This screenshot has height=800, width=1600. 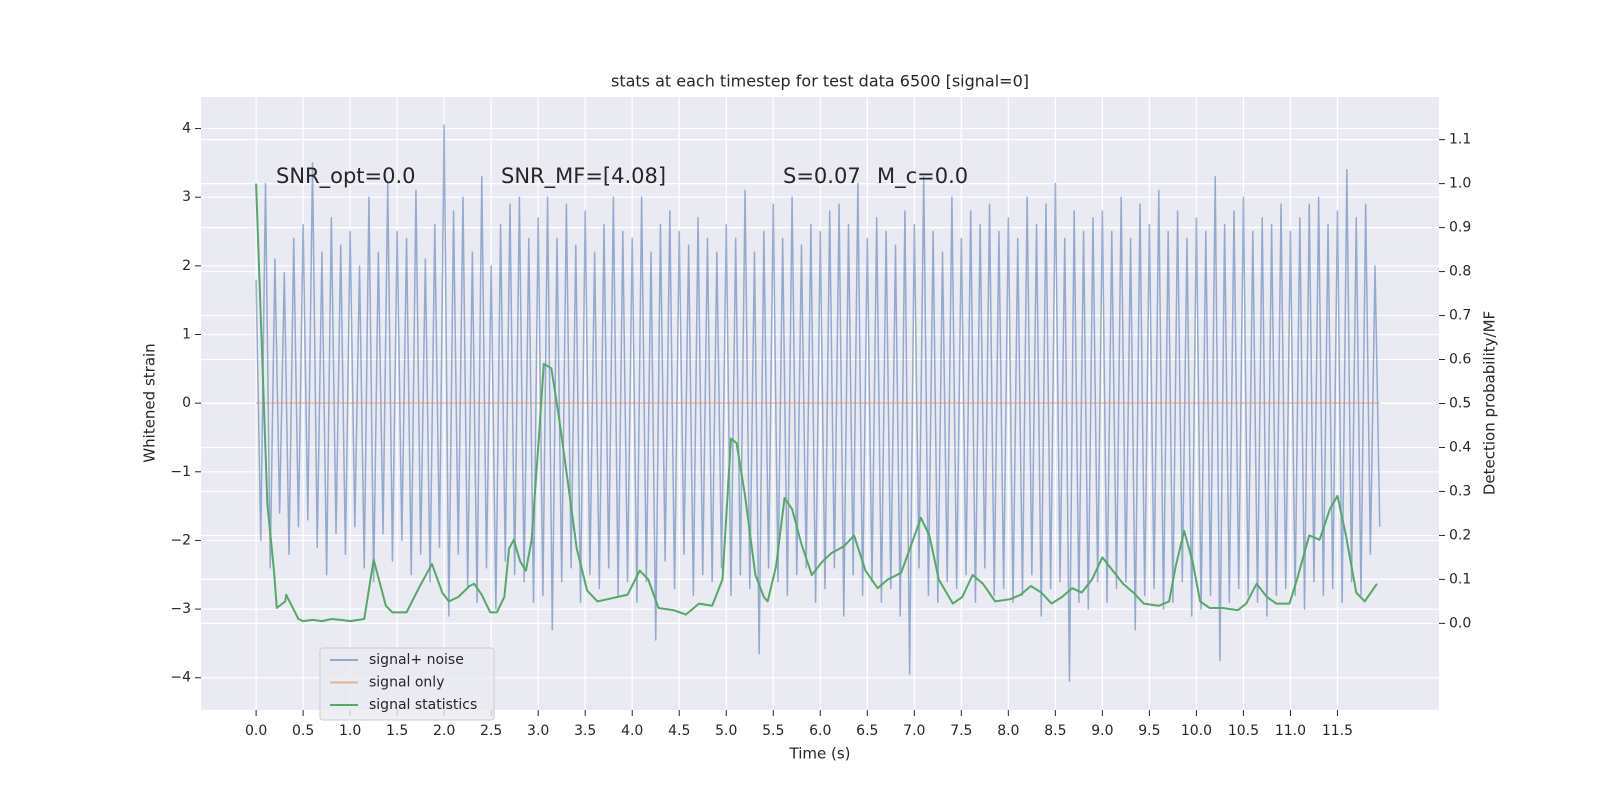 I want to click on y2-tick-label: 0.8, so click(x=1460, y=272).